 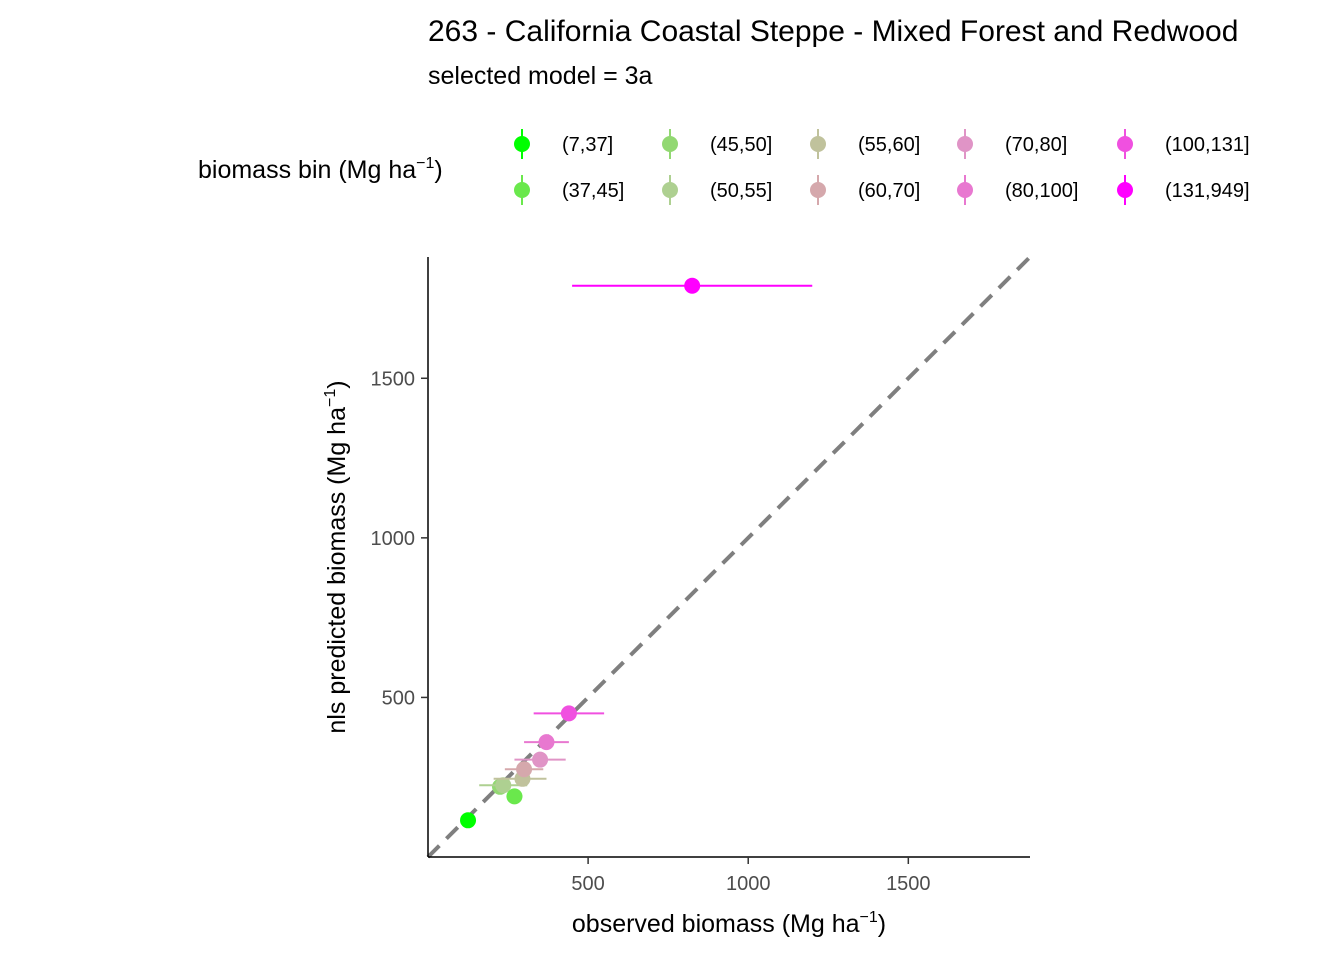 I want to click on legend-item-2: (37,45], so click(x=569, y=190).